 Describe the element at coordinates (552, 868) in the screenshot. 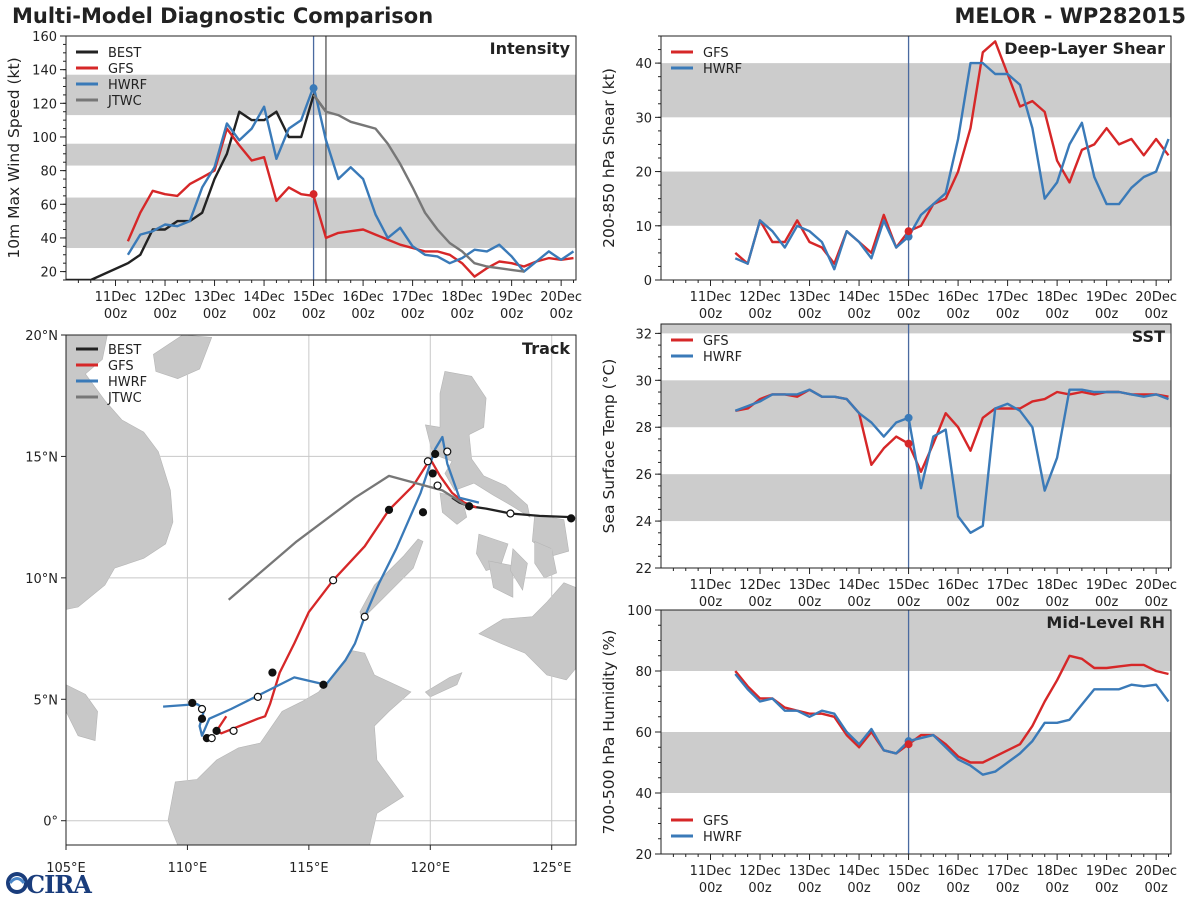

I see `track-xtick-label: 125°E` at that location.